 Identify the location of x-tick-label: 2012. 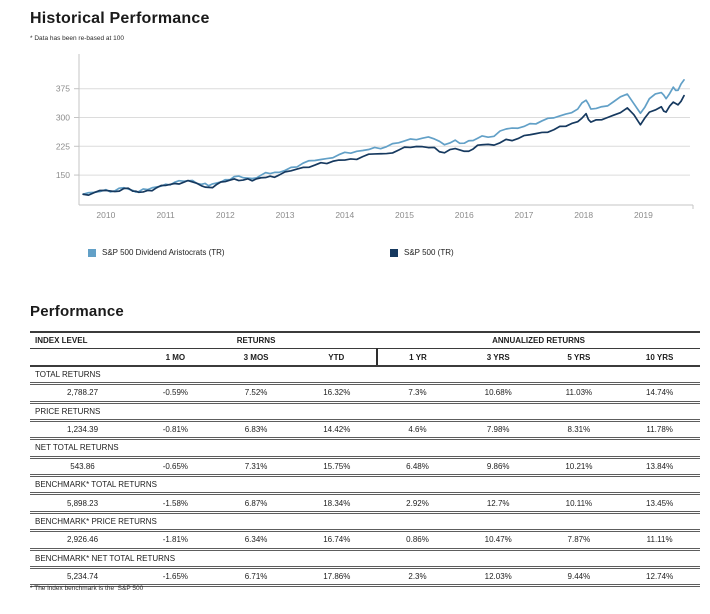
(225, 215).